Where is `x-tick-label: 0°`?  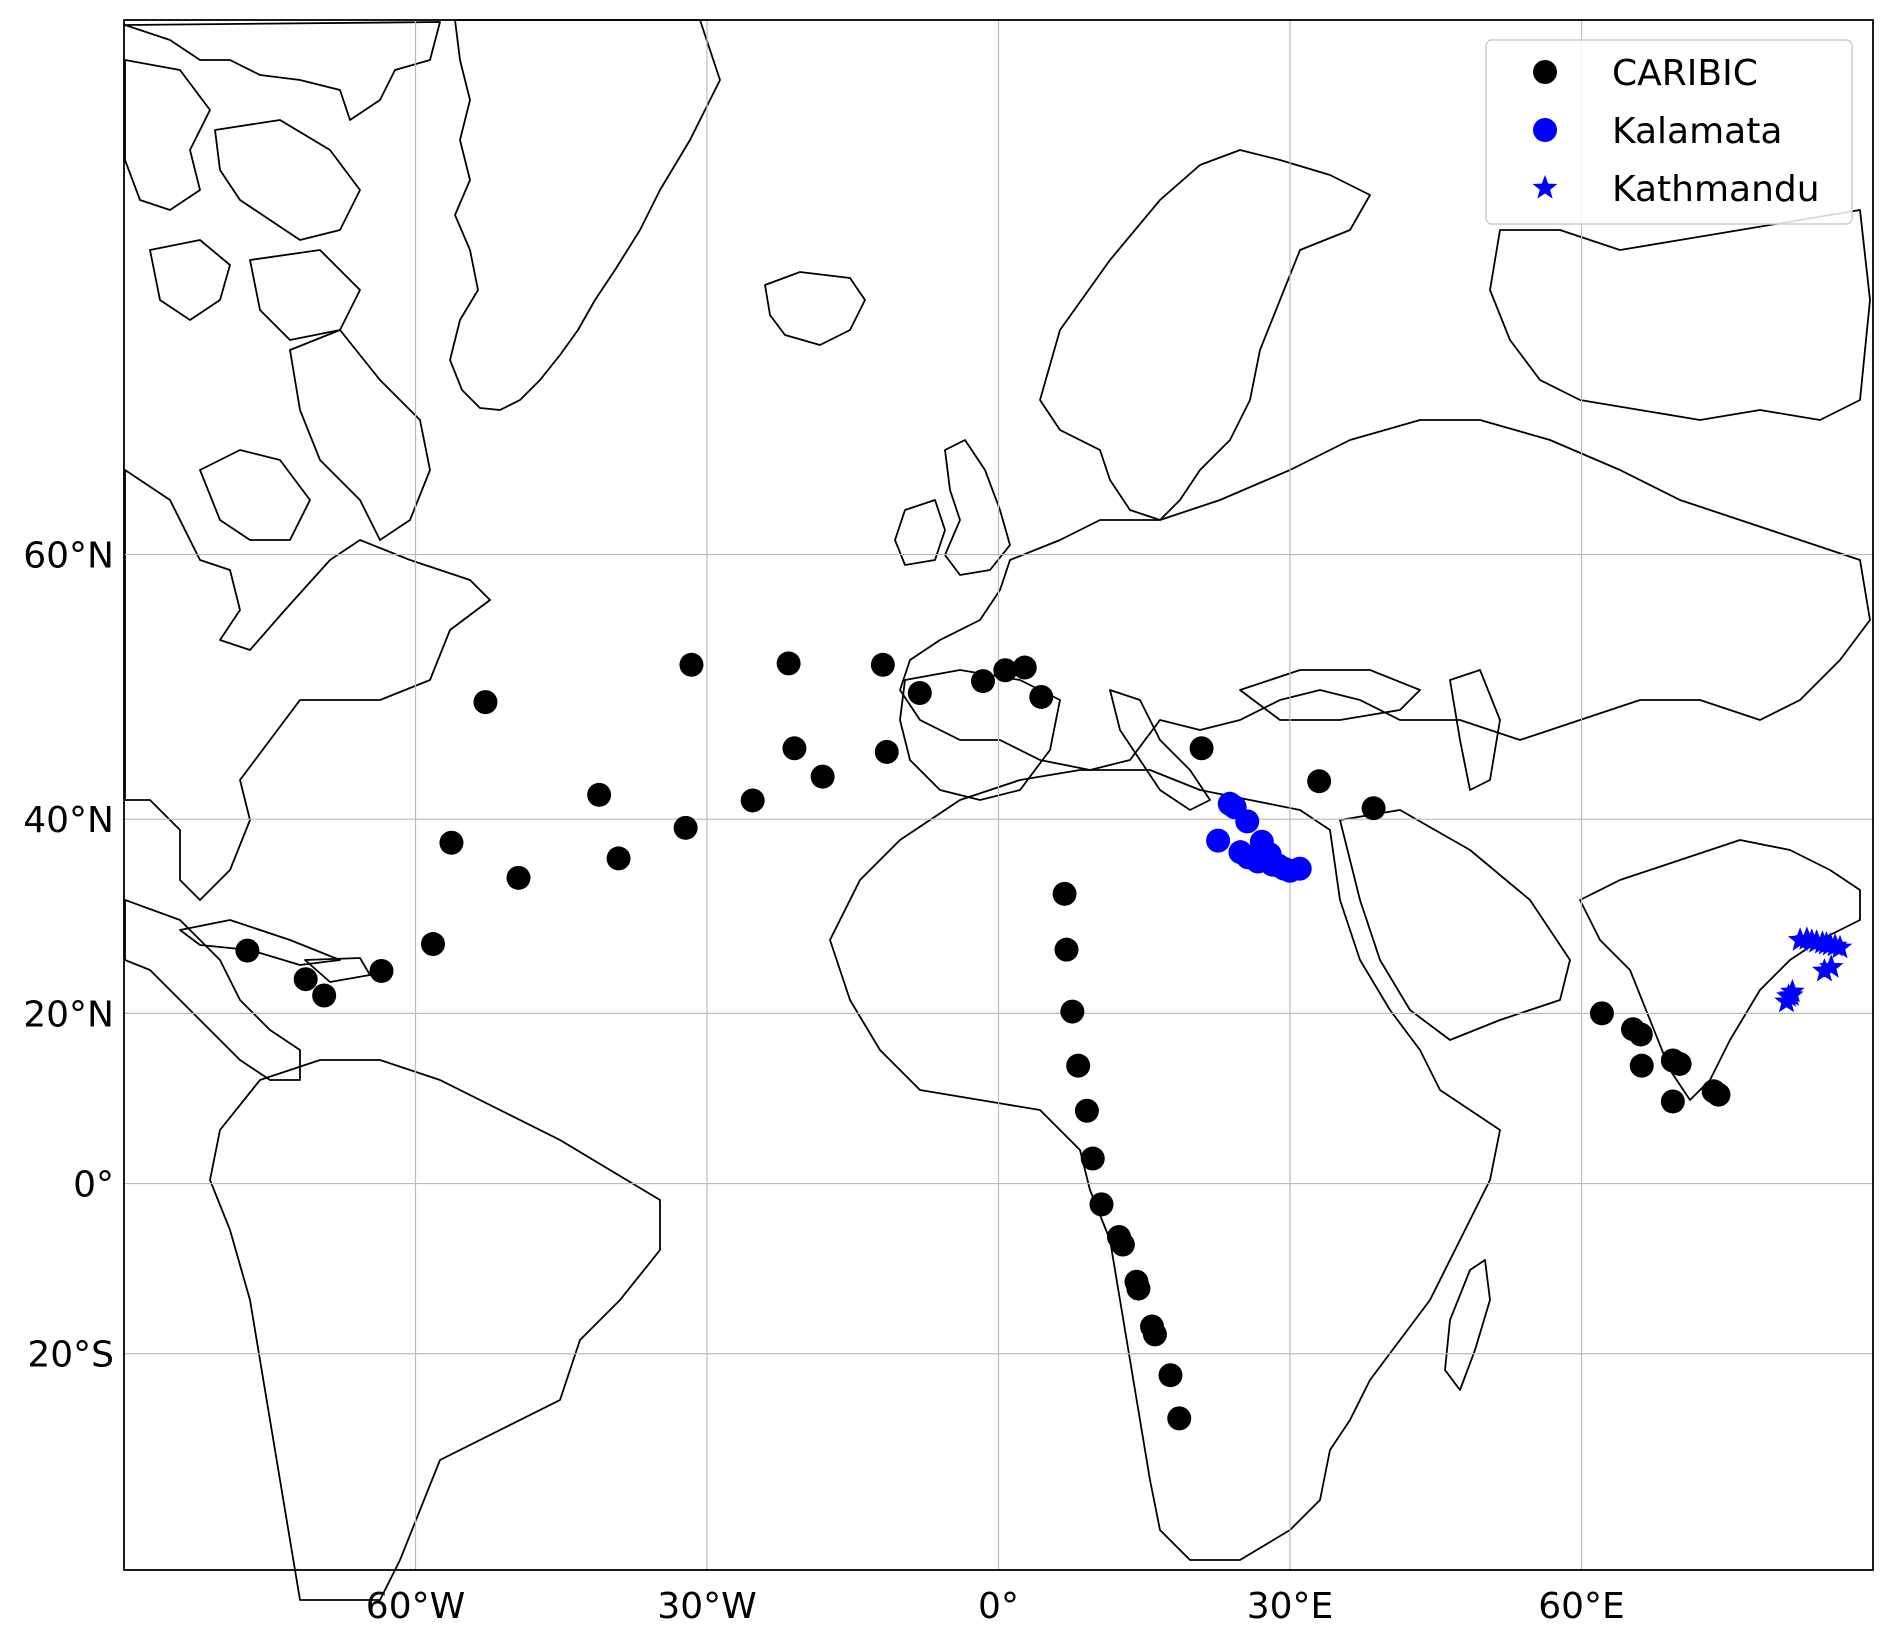
x-tick-label: 0° is located at coordinates (998, 1605).